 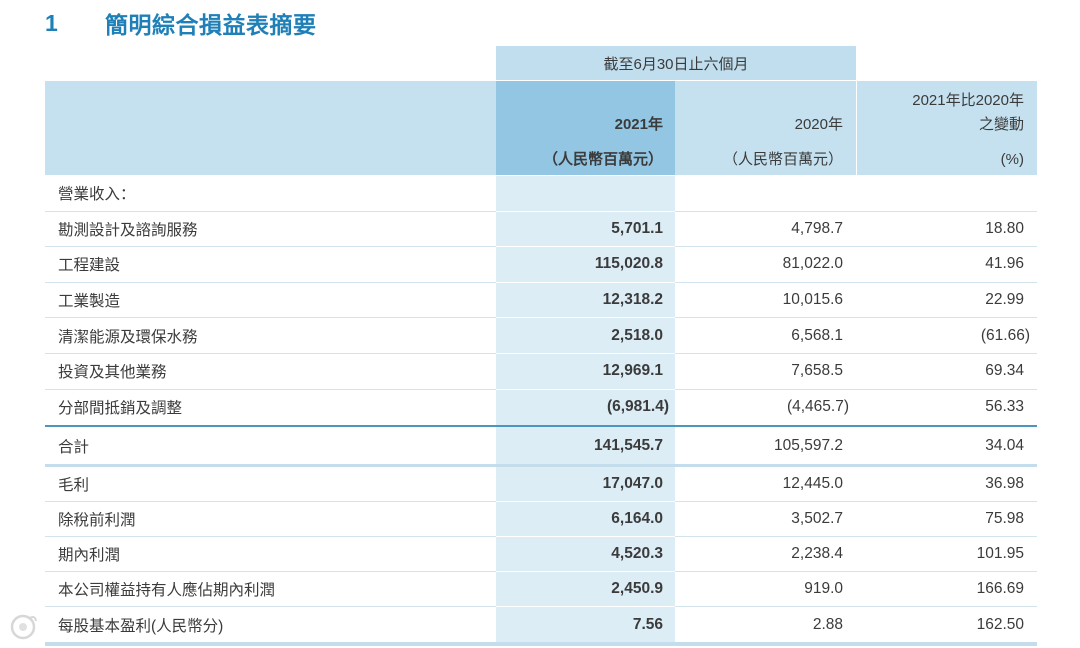 I want to click on column-year-2020: 2020年, so click(x=818, y=124).